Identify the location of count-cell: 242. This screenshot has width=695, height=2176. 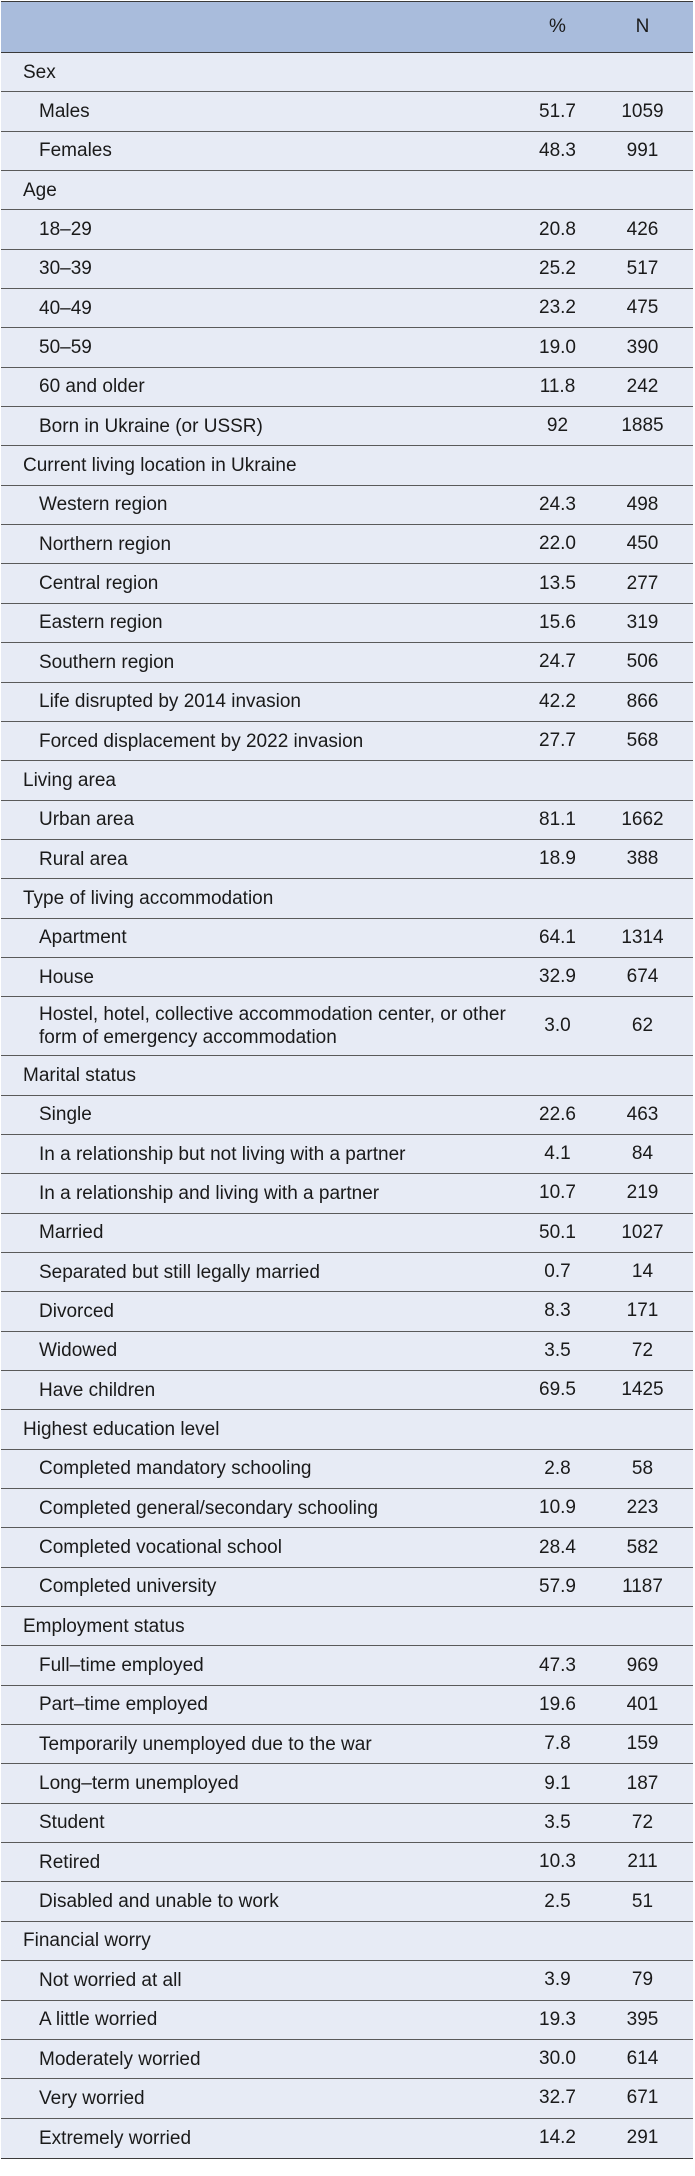
(642, 386).